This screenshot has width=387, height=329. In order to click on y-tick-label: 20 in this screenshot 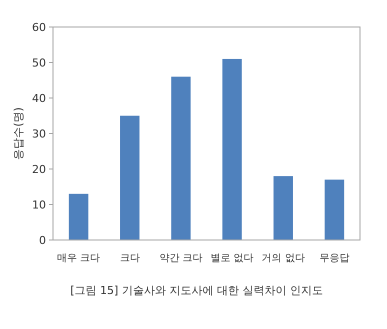, I will do `click(39, 169)`.